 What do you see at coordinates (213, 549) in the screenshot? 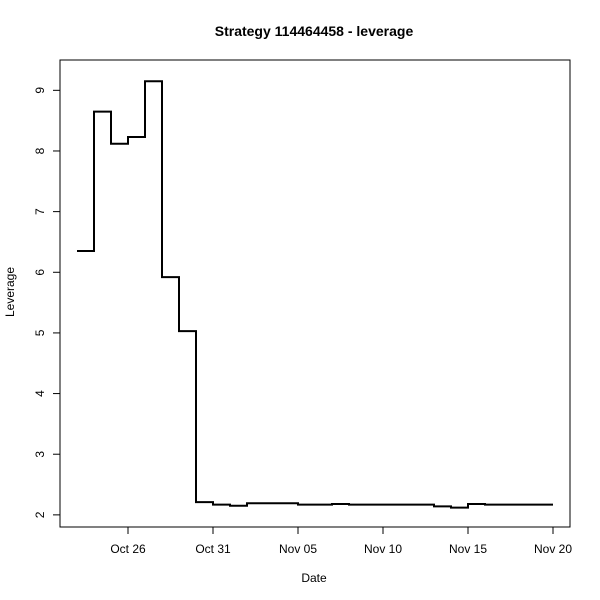
I see `x-tick-label: Oct 31` at bounding box center [213, 549].